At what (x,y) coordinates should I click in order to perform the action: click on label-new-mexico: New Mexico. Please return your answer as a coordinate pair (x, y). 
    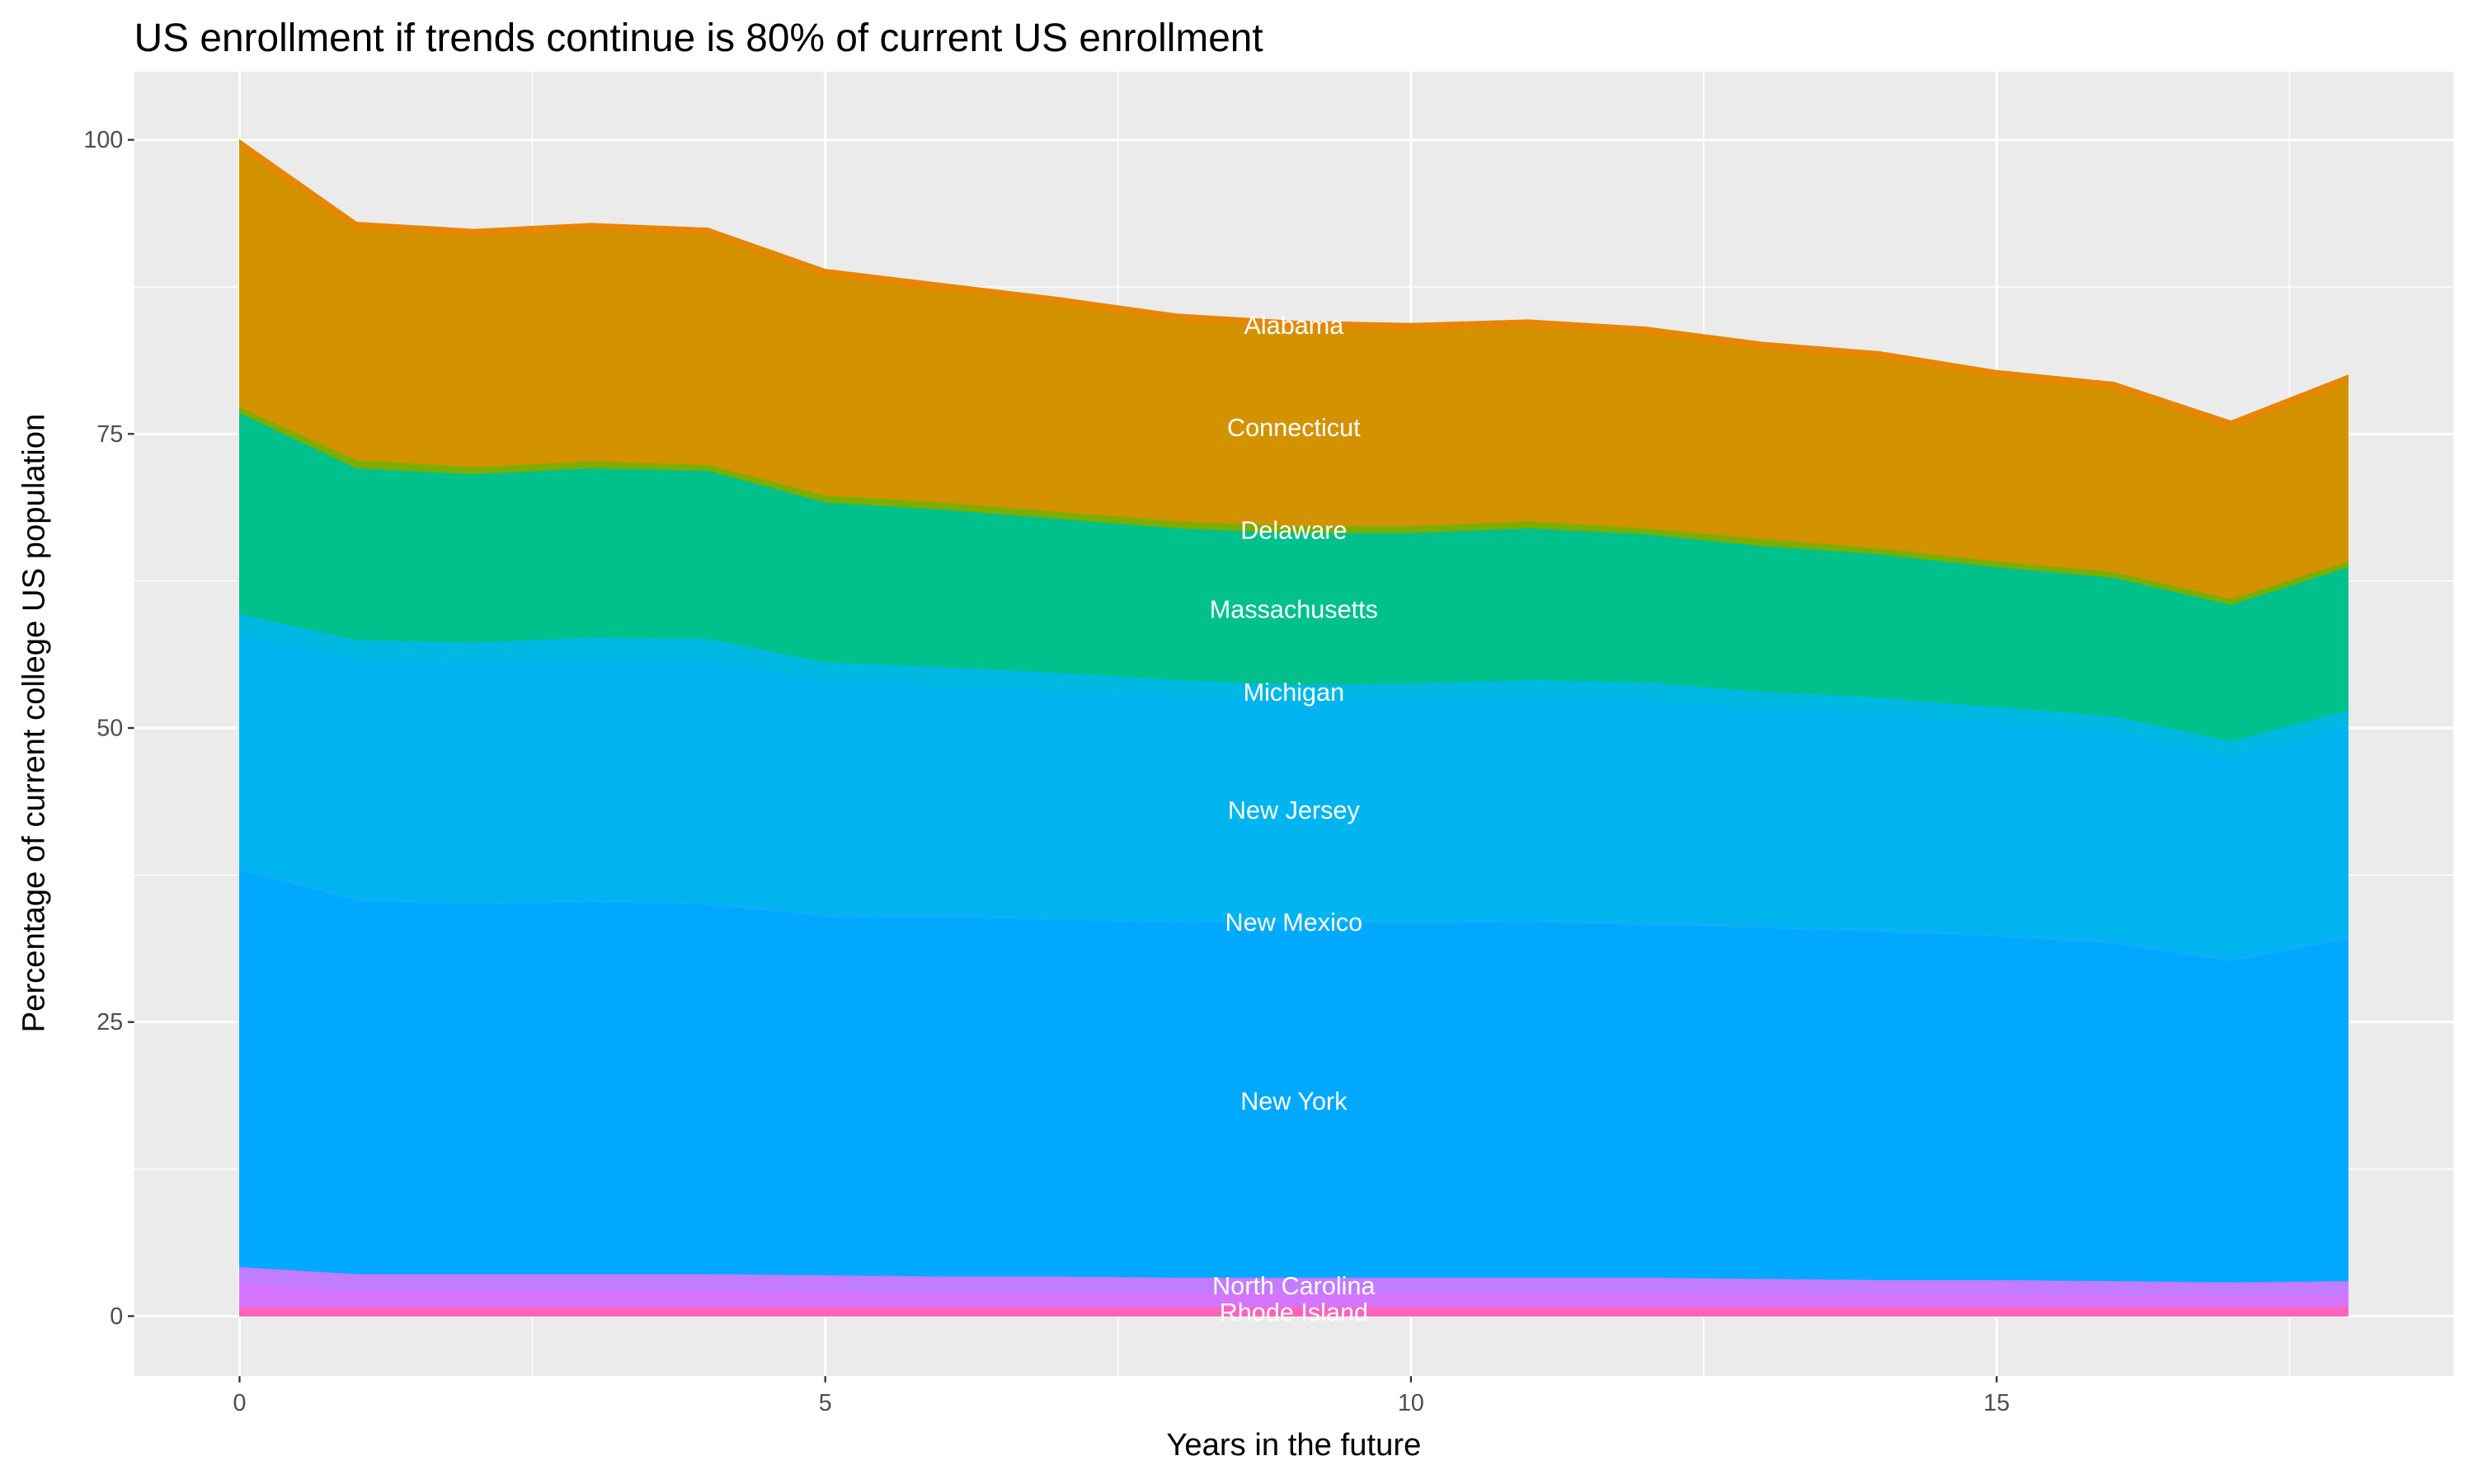
    Looking at the image, I should click on (1294, 923).